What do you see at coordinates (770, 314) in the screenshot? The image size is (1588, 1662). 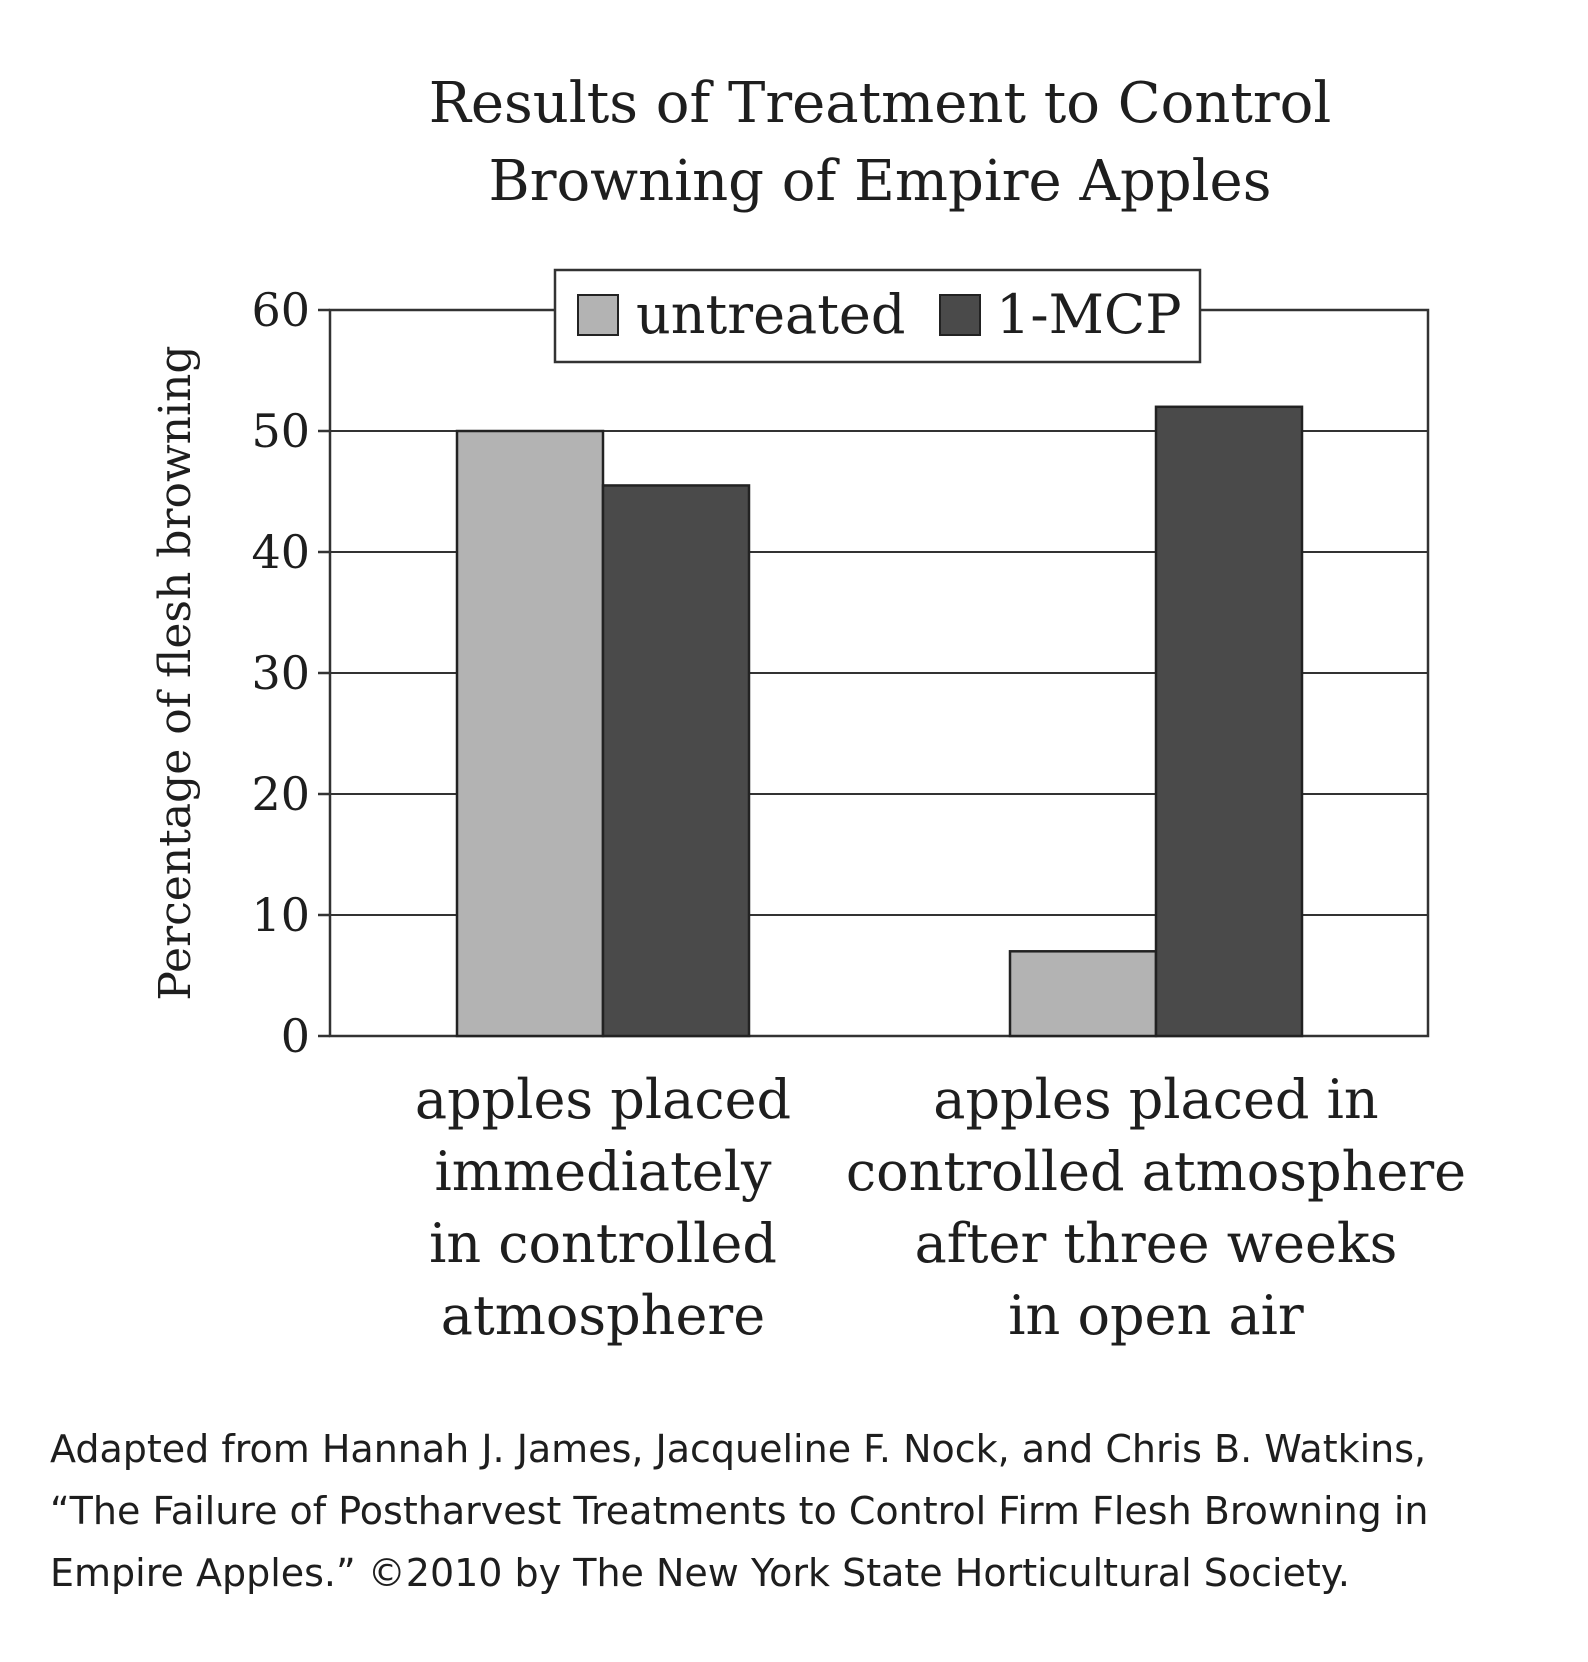 I see `legend-label-untreated: untreated` at bounding box center [770, 314].